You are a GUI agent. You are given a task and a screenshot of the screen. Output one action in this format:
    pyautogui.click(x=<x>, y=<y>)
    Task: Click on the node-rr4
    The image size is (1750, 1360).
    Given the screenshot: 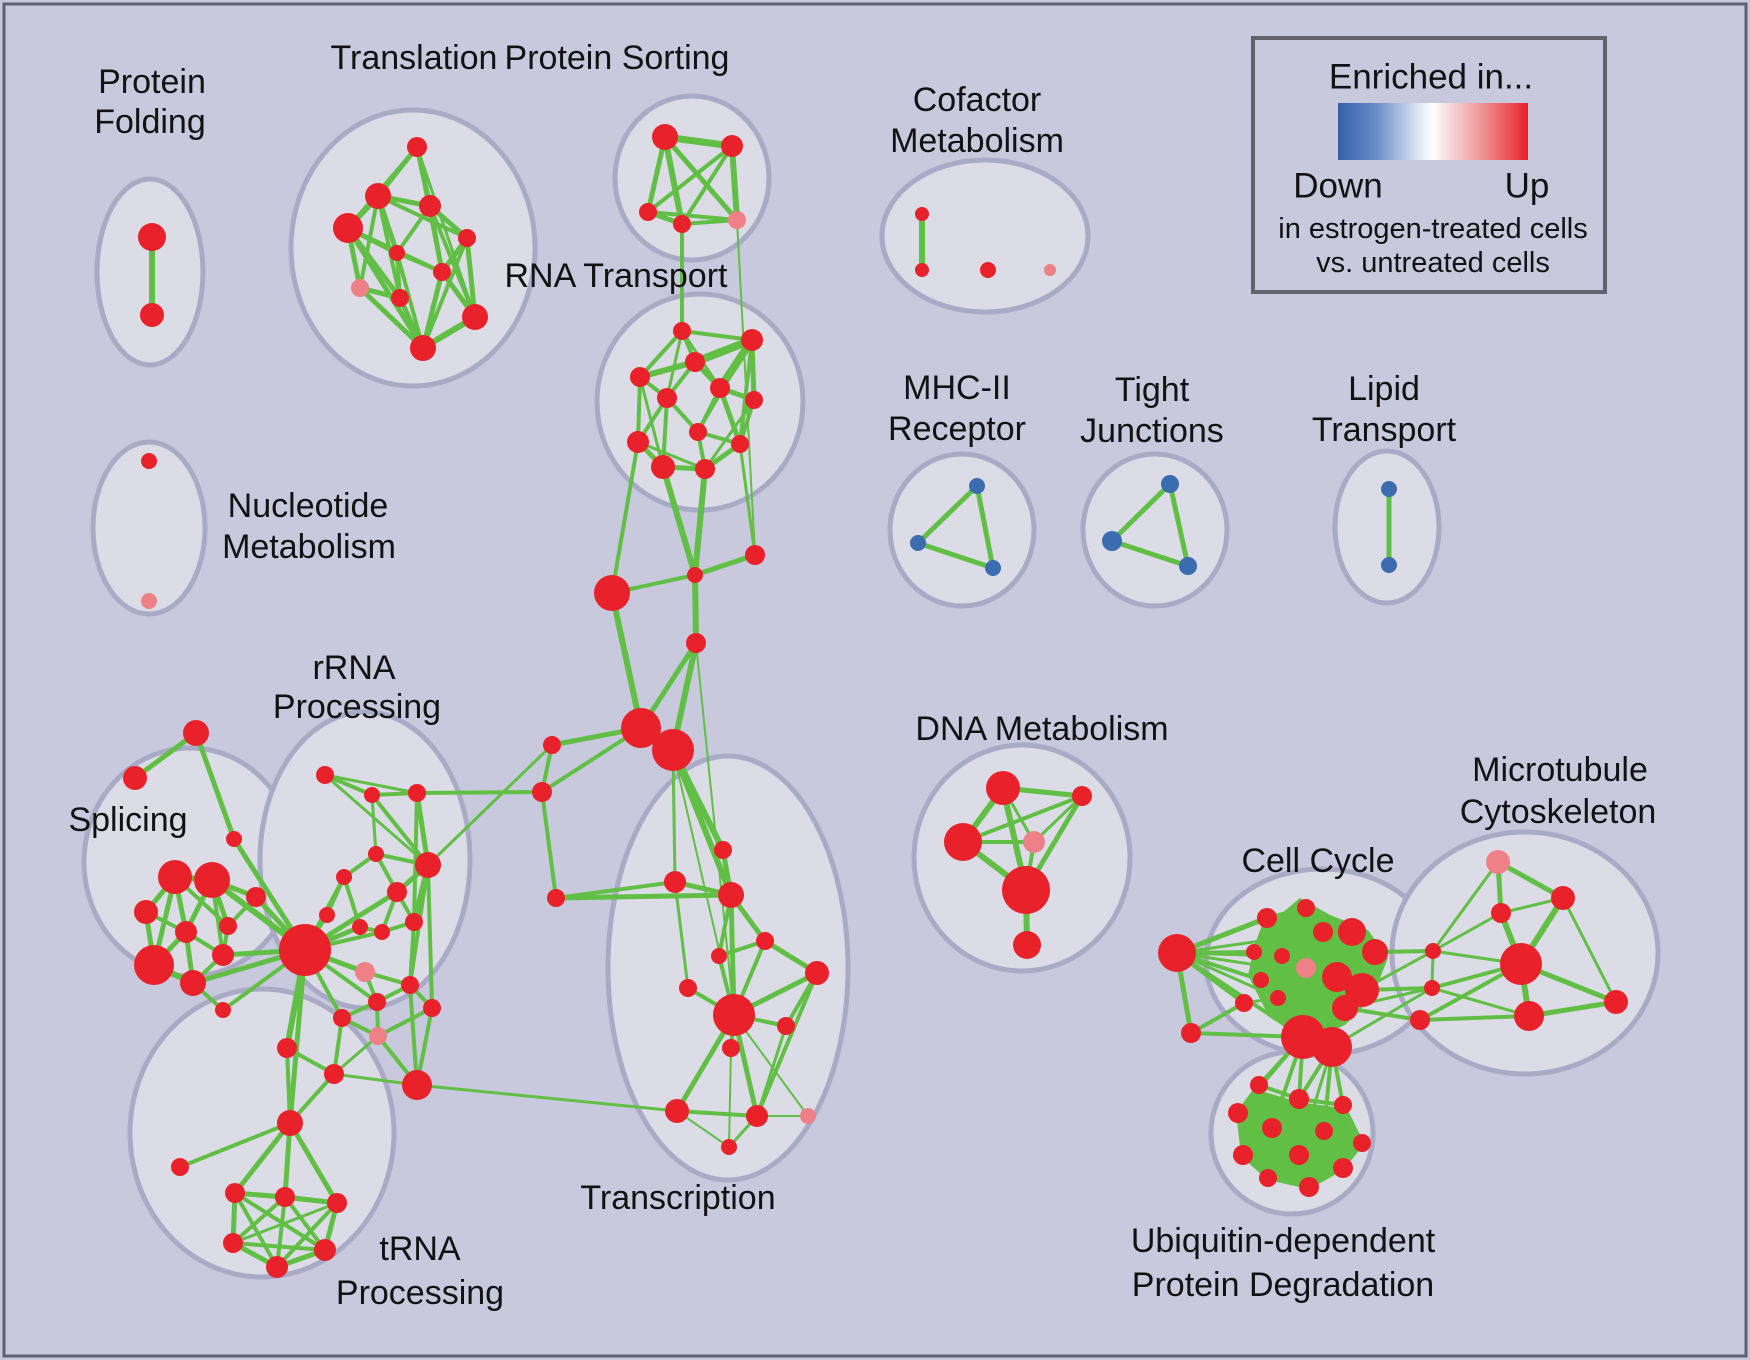 What is the action you would take?
    pyautogui.click(x=376, y=854)
    